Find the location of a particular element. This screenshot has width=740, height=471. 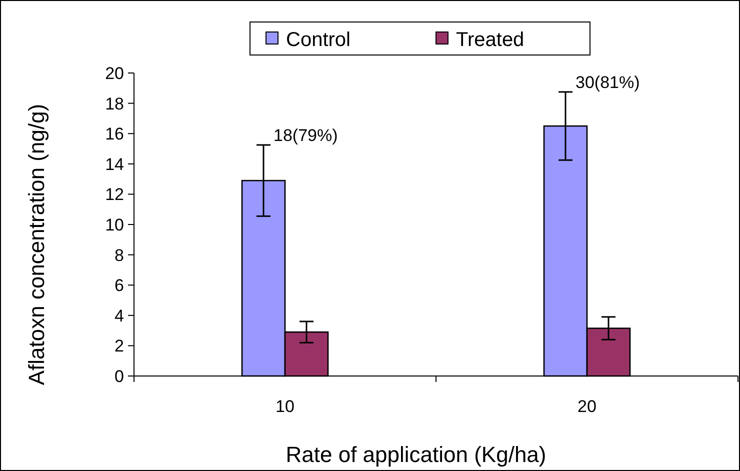

y-tick-label: 10 is located at coordinates (114, 224).